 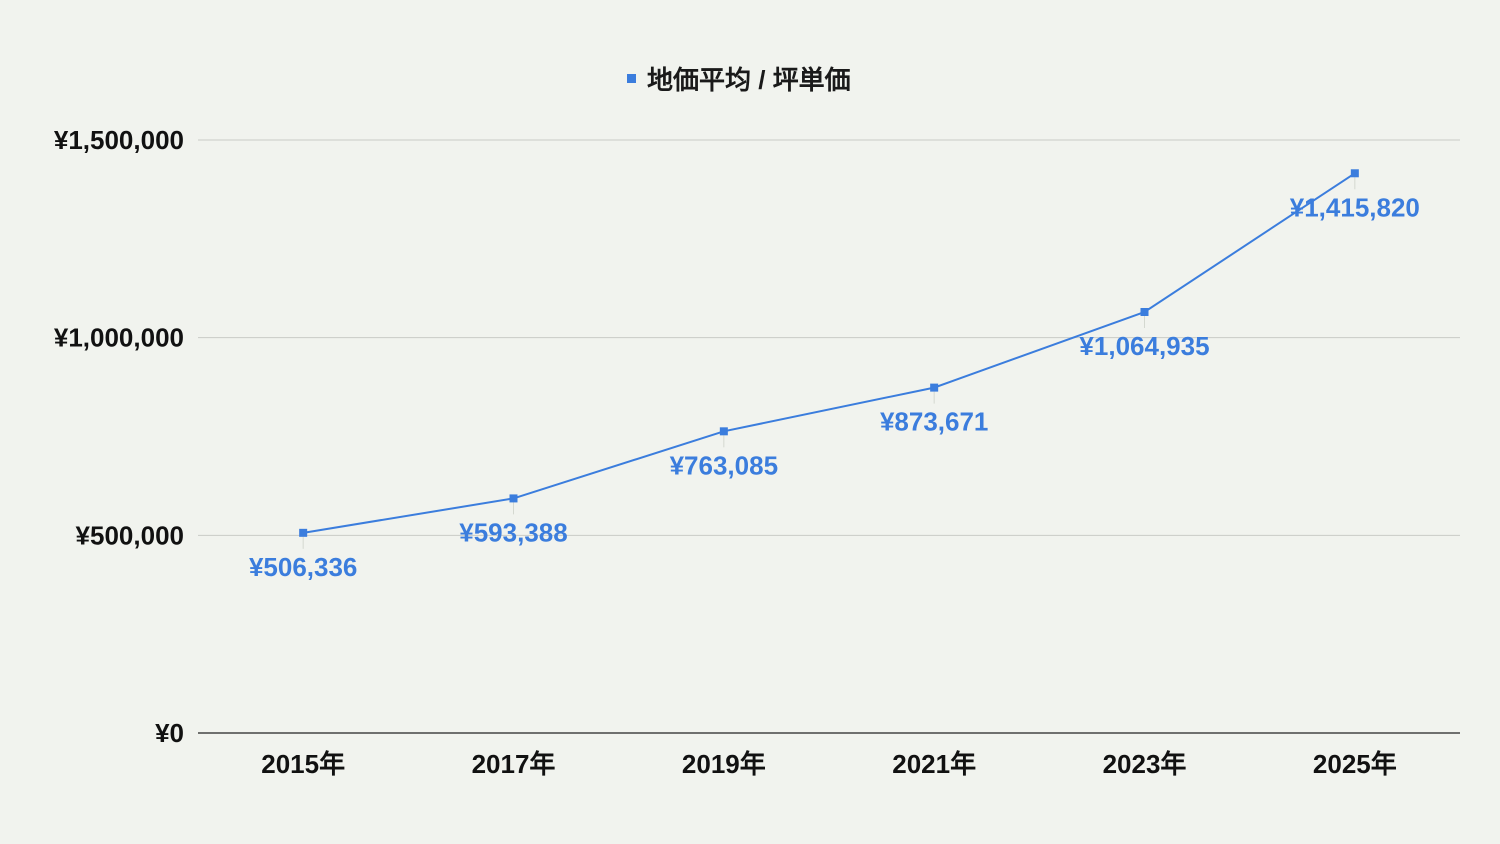 I want to click on legend: 地価平均 / 坪単価, so click(x=739, y=80).